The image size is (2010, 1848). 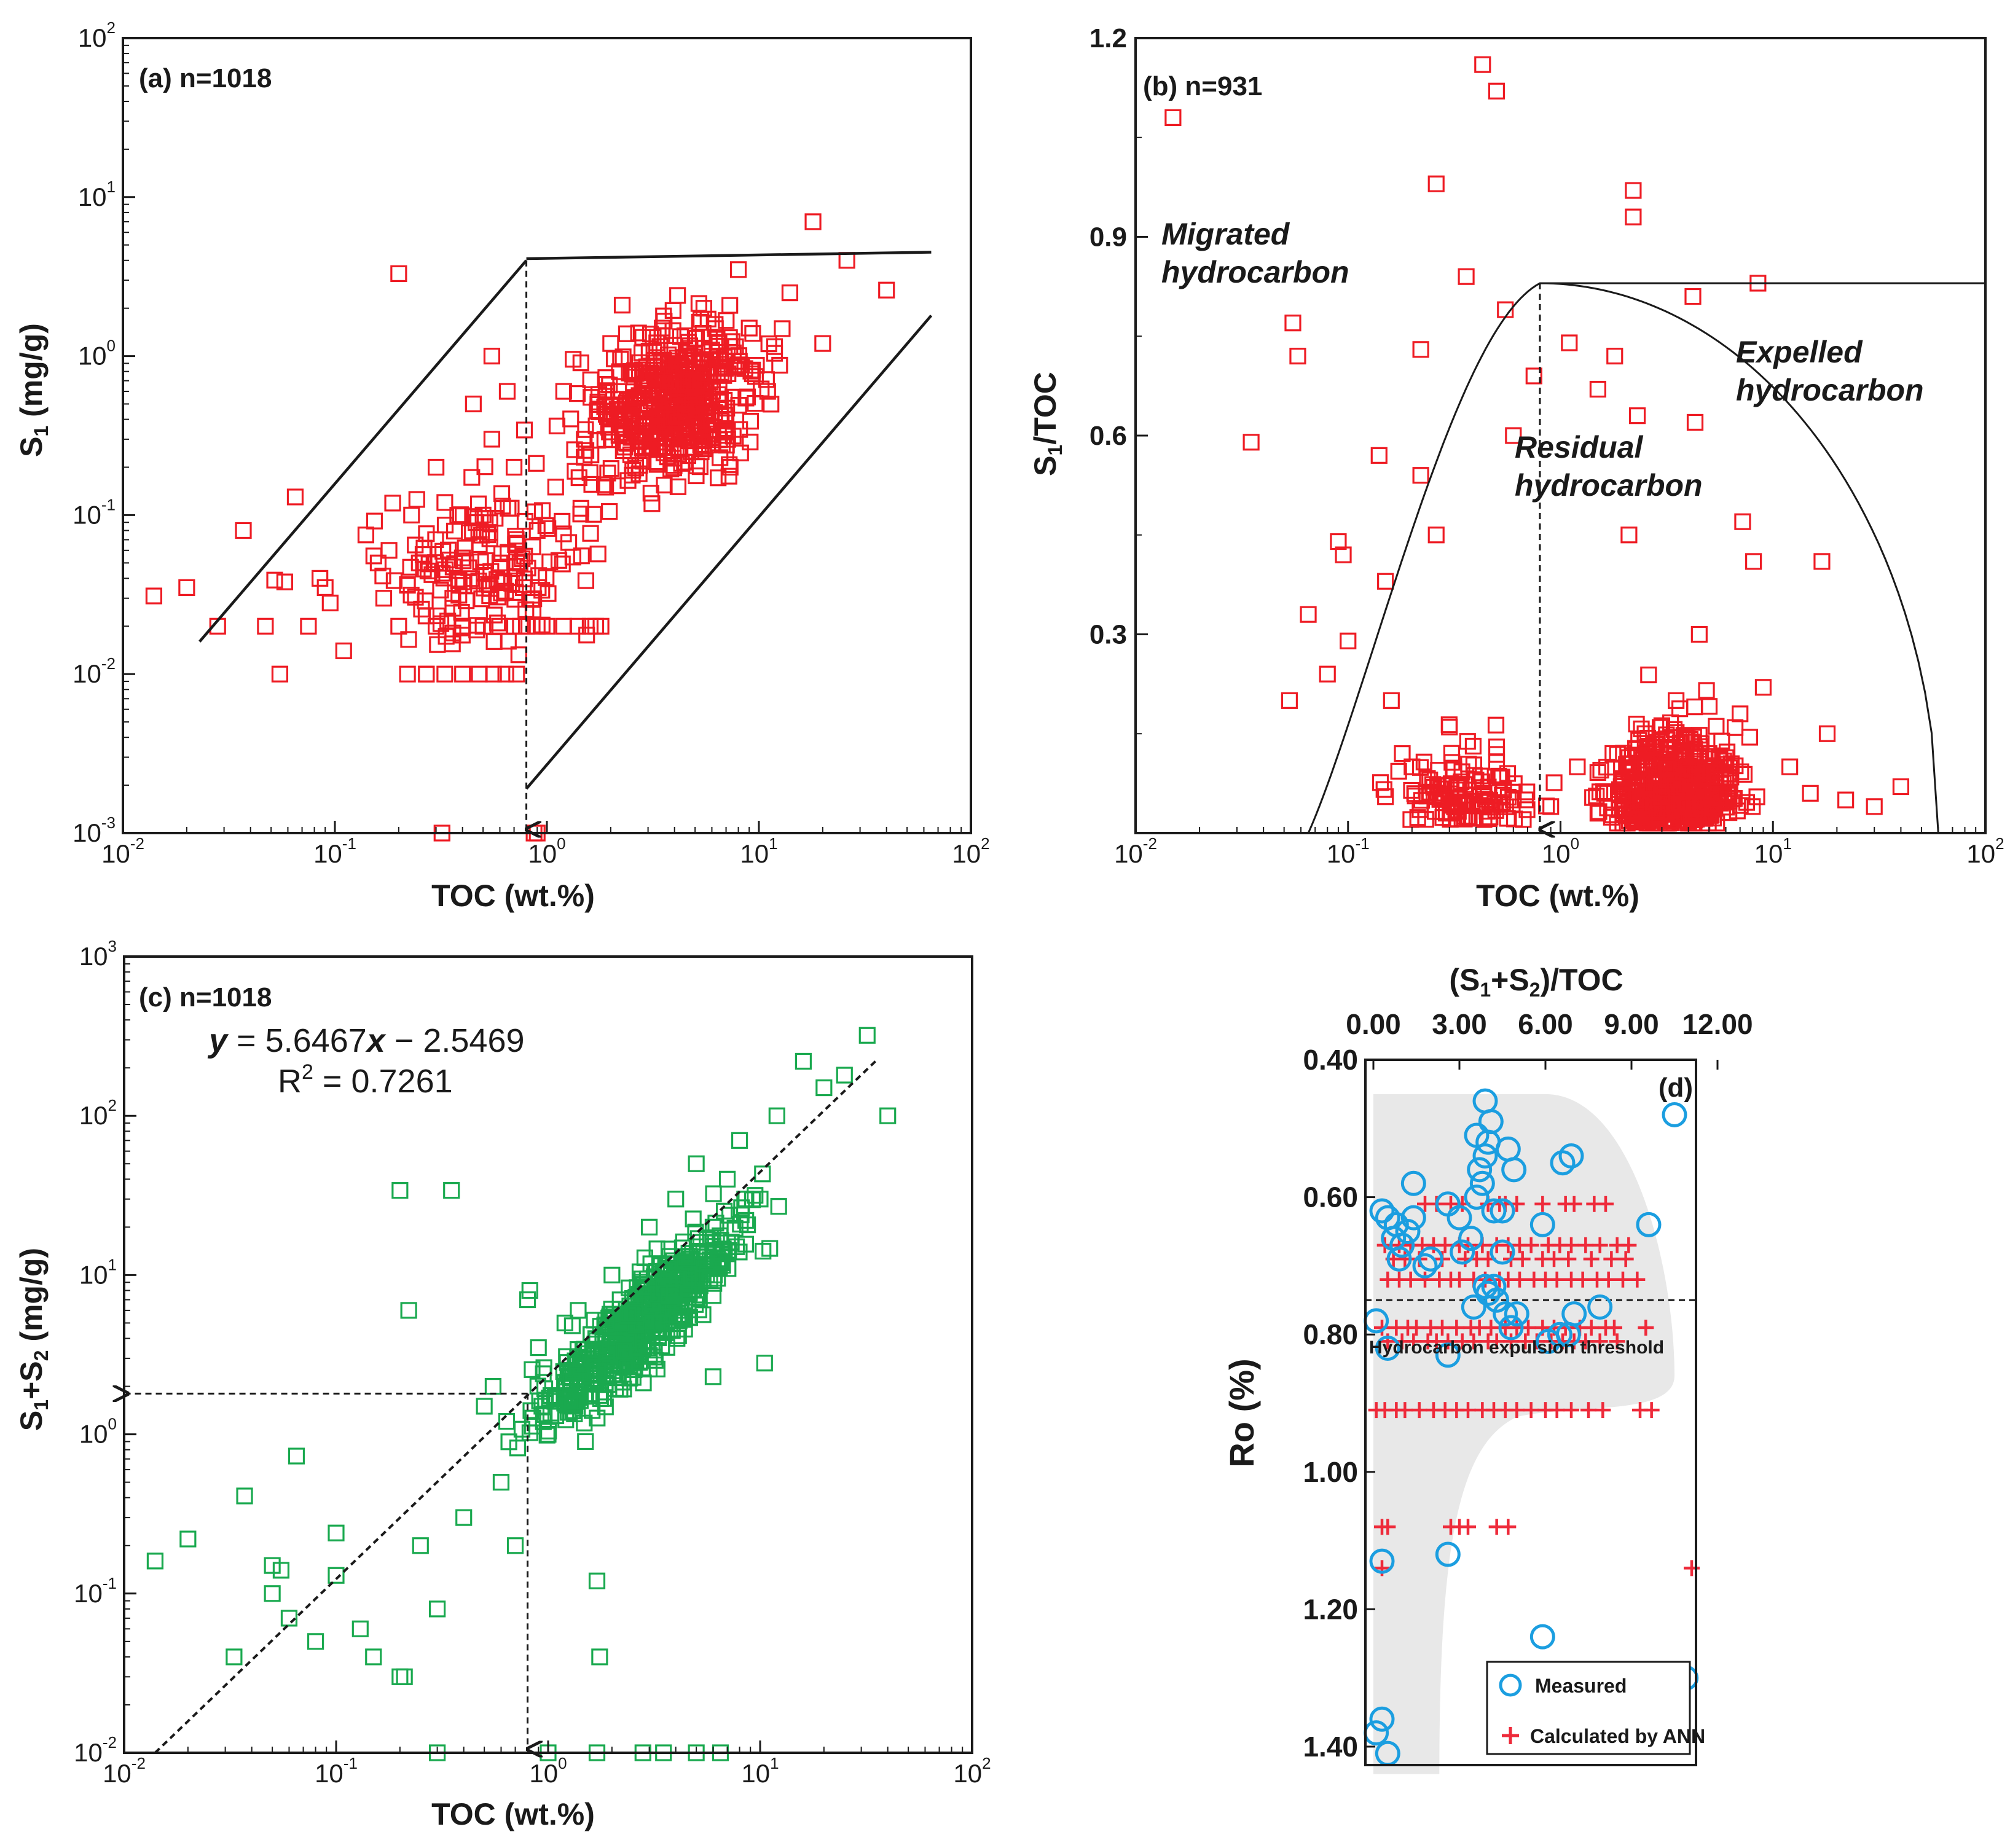 I want to click on panel-d-frame, so click(x=1530, y=1413).